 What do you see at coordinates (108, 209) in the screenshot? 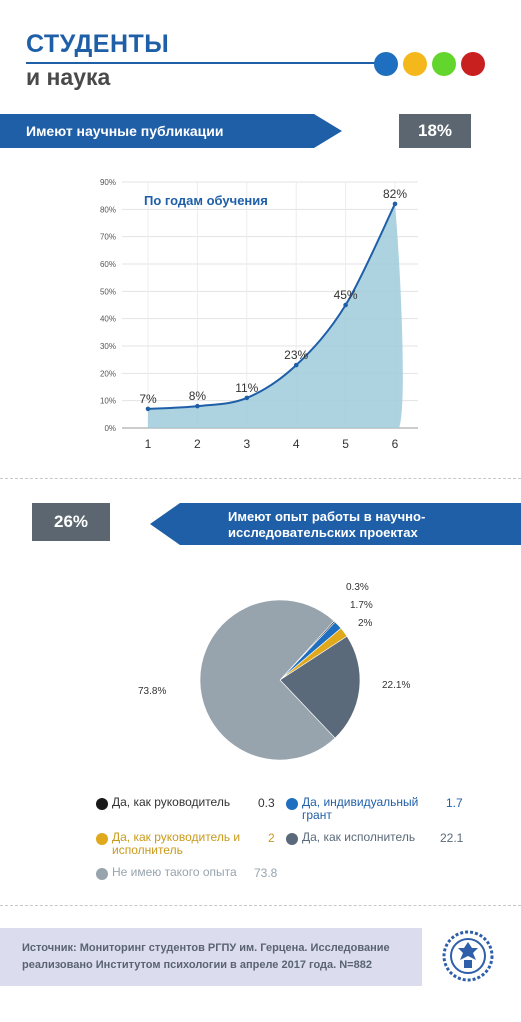
I see `y-tick-label: 80%` at bounding box center [108, 209].